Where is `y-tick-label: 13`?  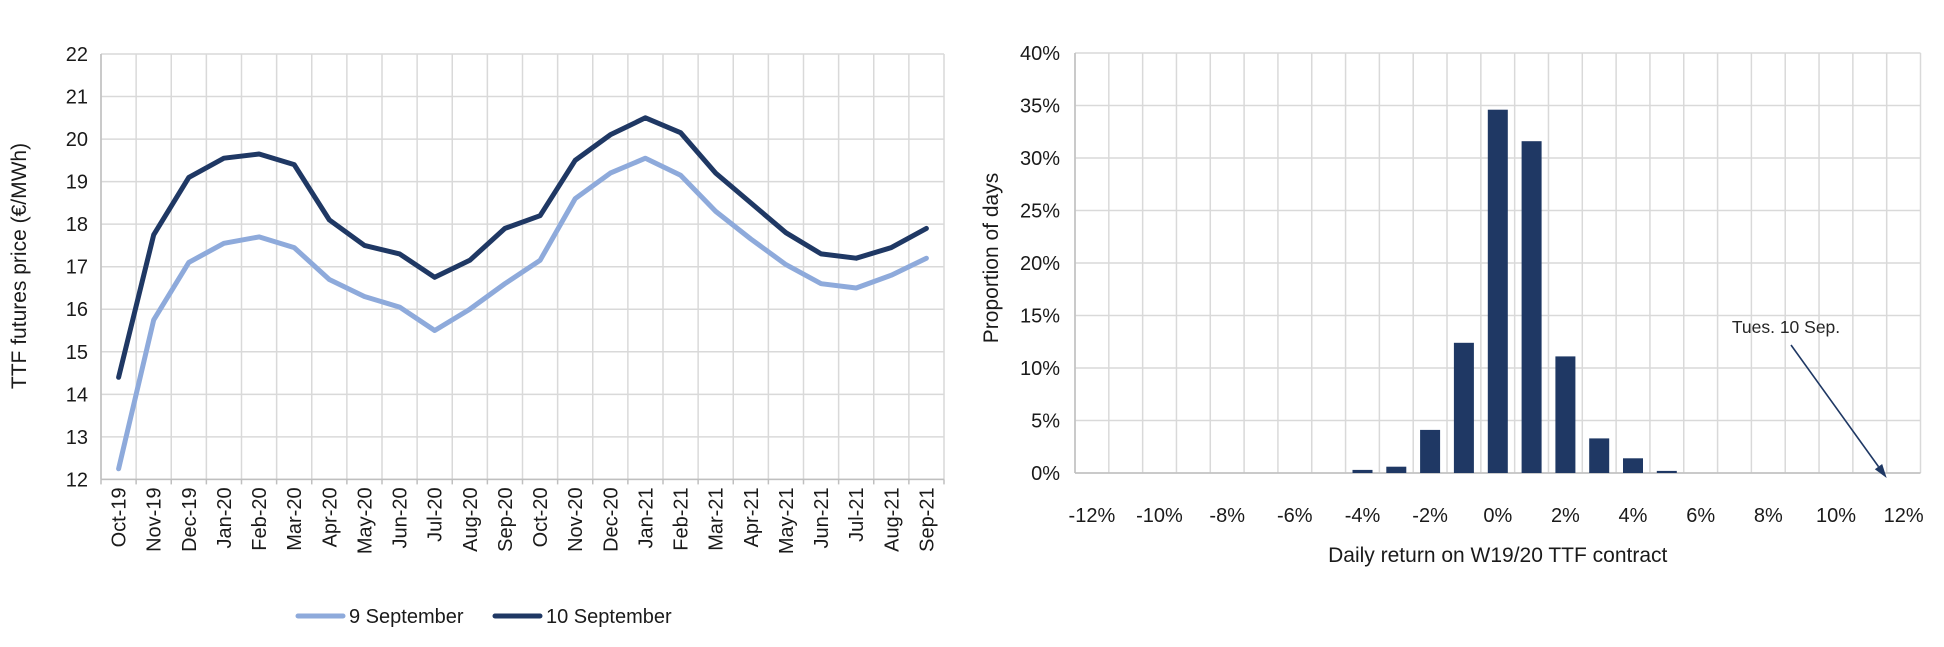 y-tick-label: 13 is located at coordinates (77, 438).